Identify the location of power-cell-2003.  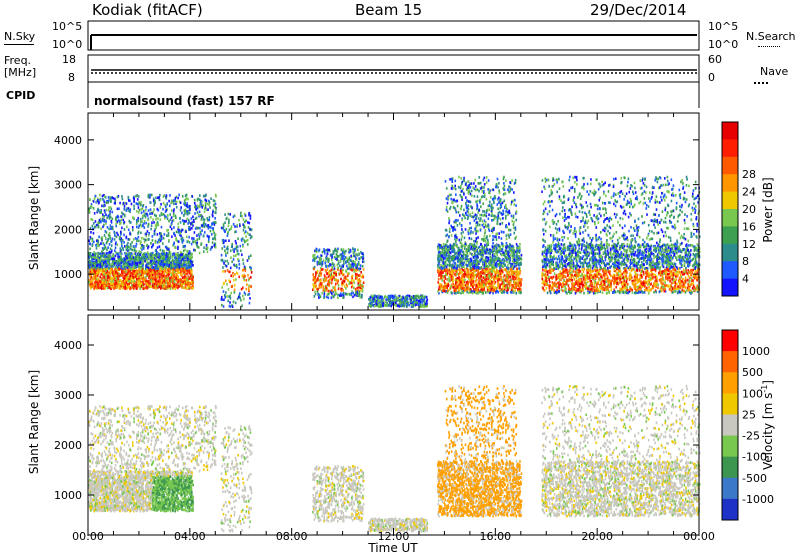
(95, 272).